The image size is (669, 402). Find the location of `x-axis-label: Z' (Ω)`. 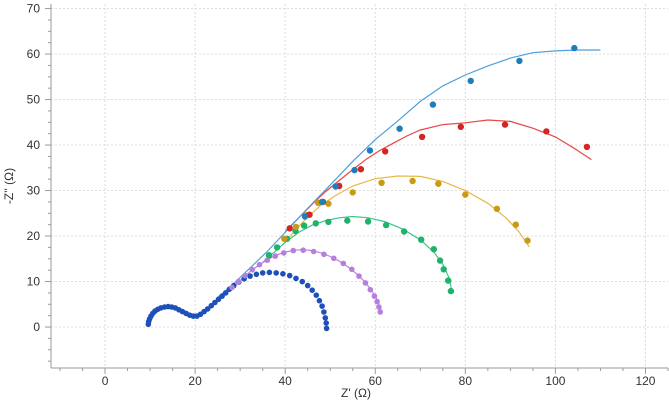

x-axis-label: Z' (Ω) is located at coordinates (356, 393).